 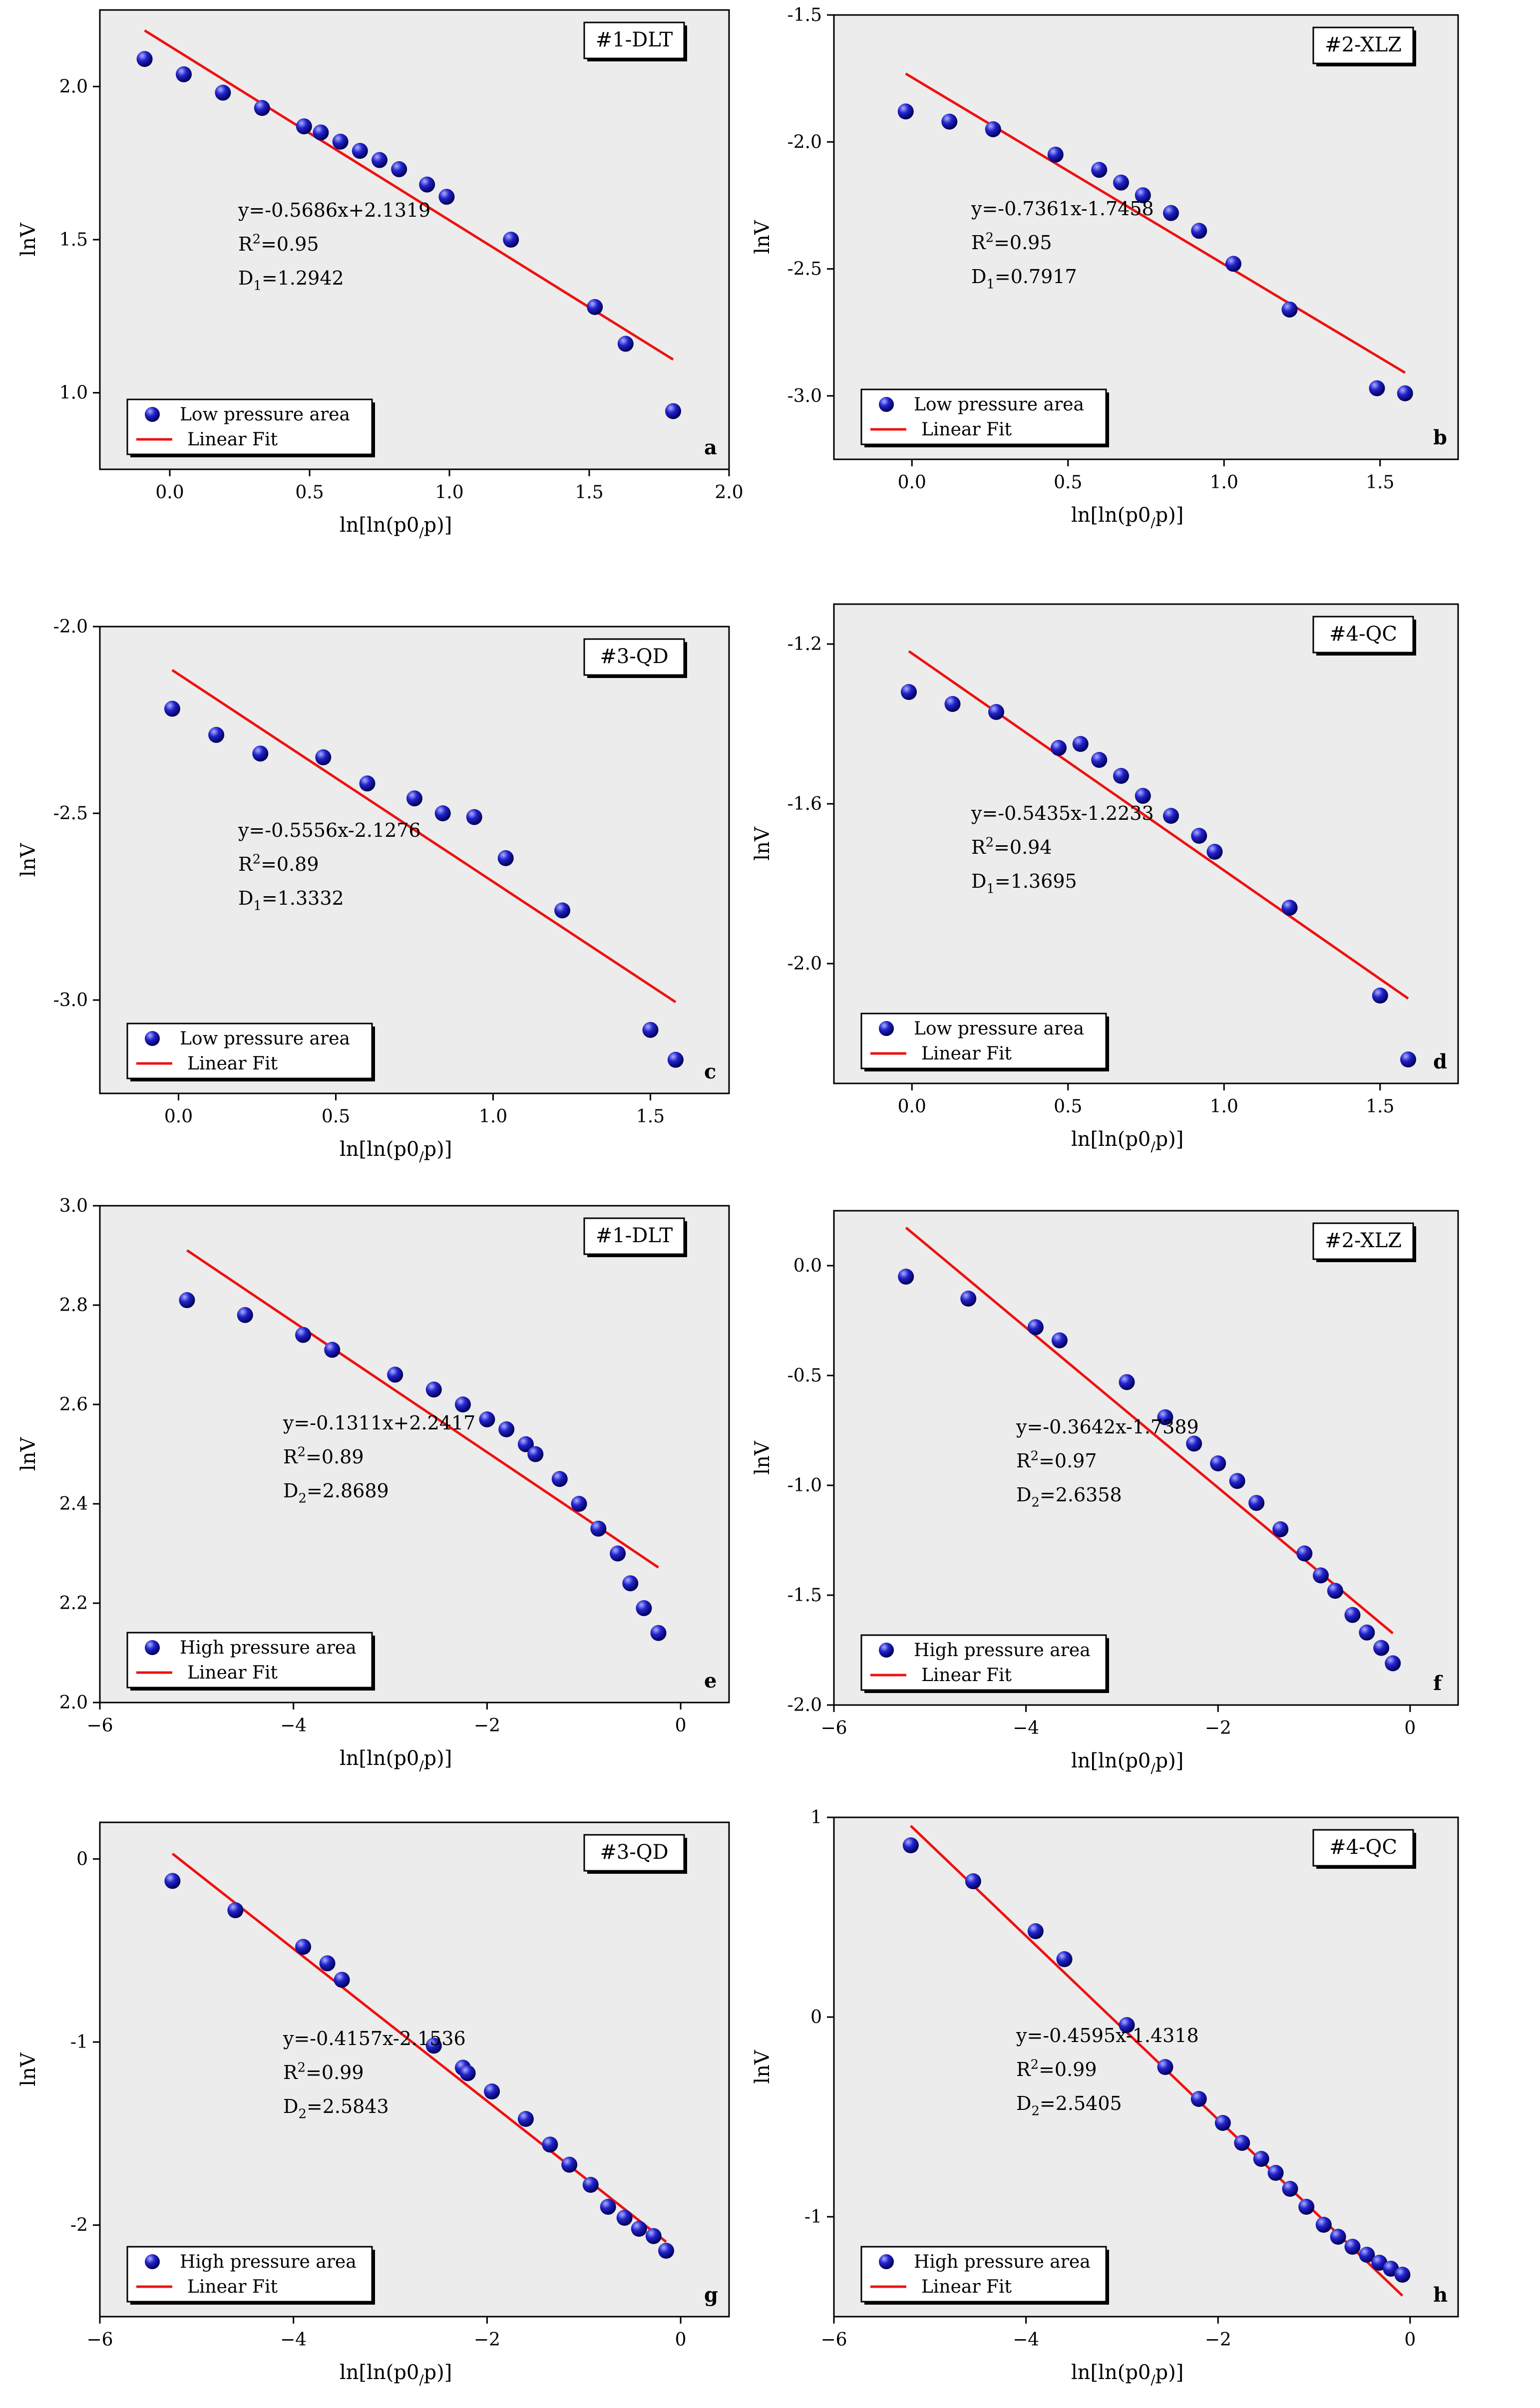 What do you see at coordinates (73, 1703) in the screenshot?
I see `y-tick-label: 2.0` at bounding box center [73, 1703].